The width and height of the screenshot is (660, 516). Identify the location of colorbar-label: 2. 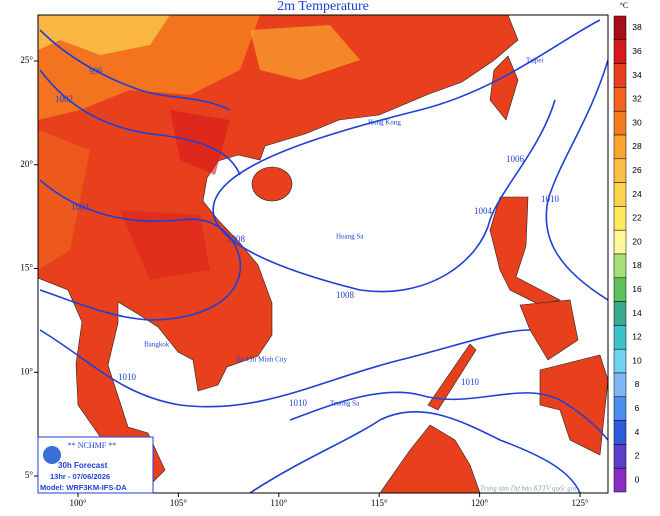
(637, 456).